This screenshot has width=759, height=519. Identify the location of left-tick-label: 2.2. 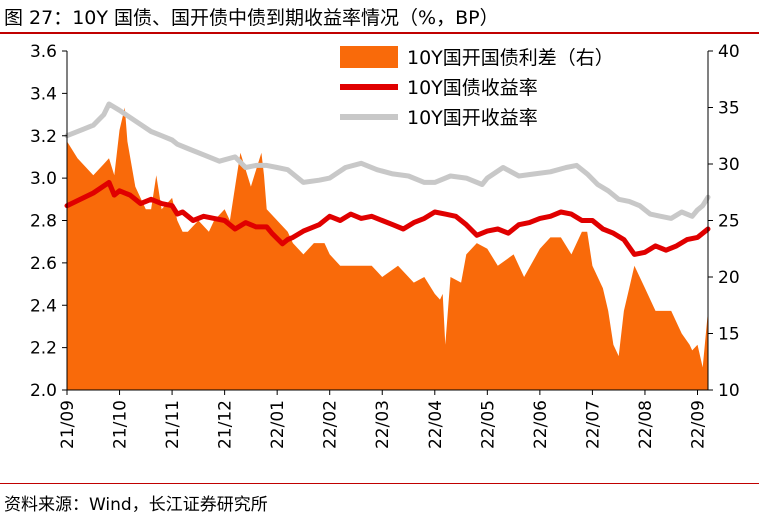
(43, 349).